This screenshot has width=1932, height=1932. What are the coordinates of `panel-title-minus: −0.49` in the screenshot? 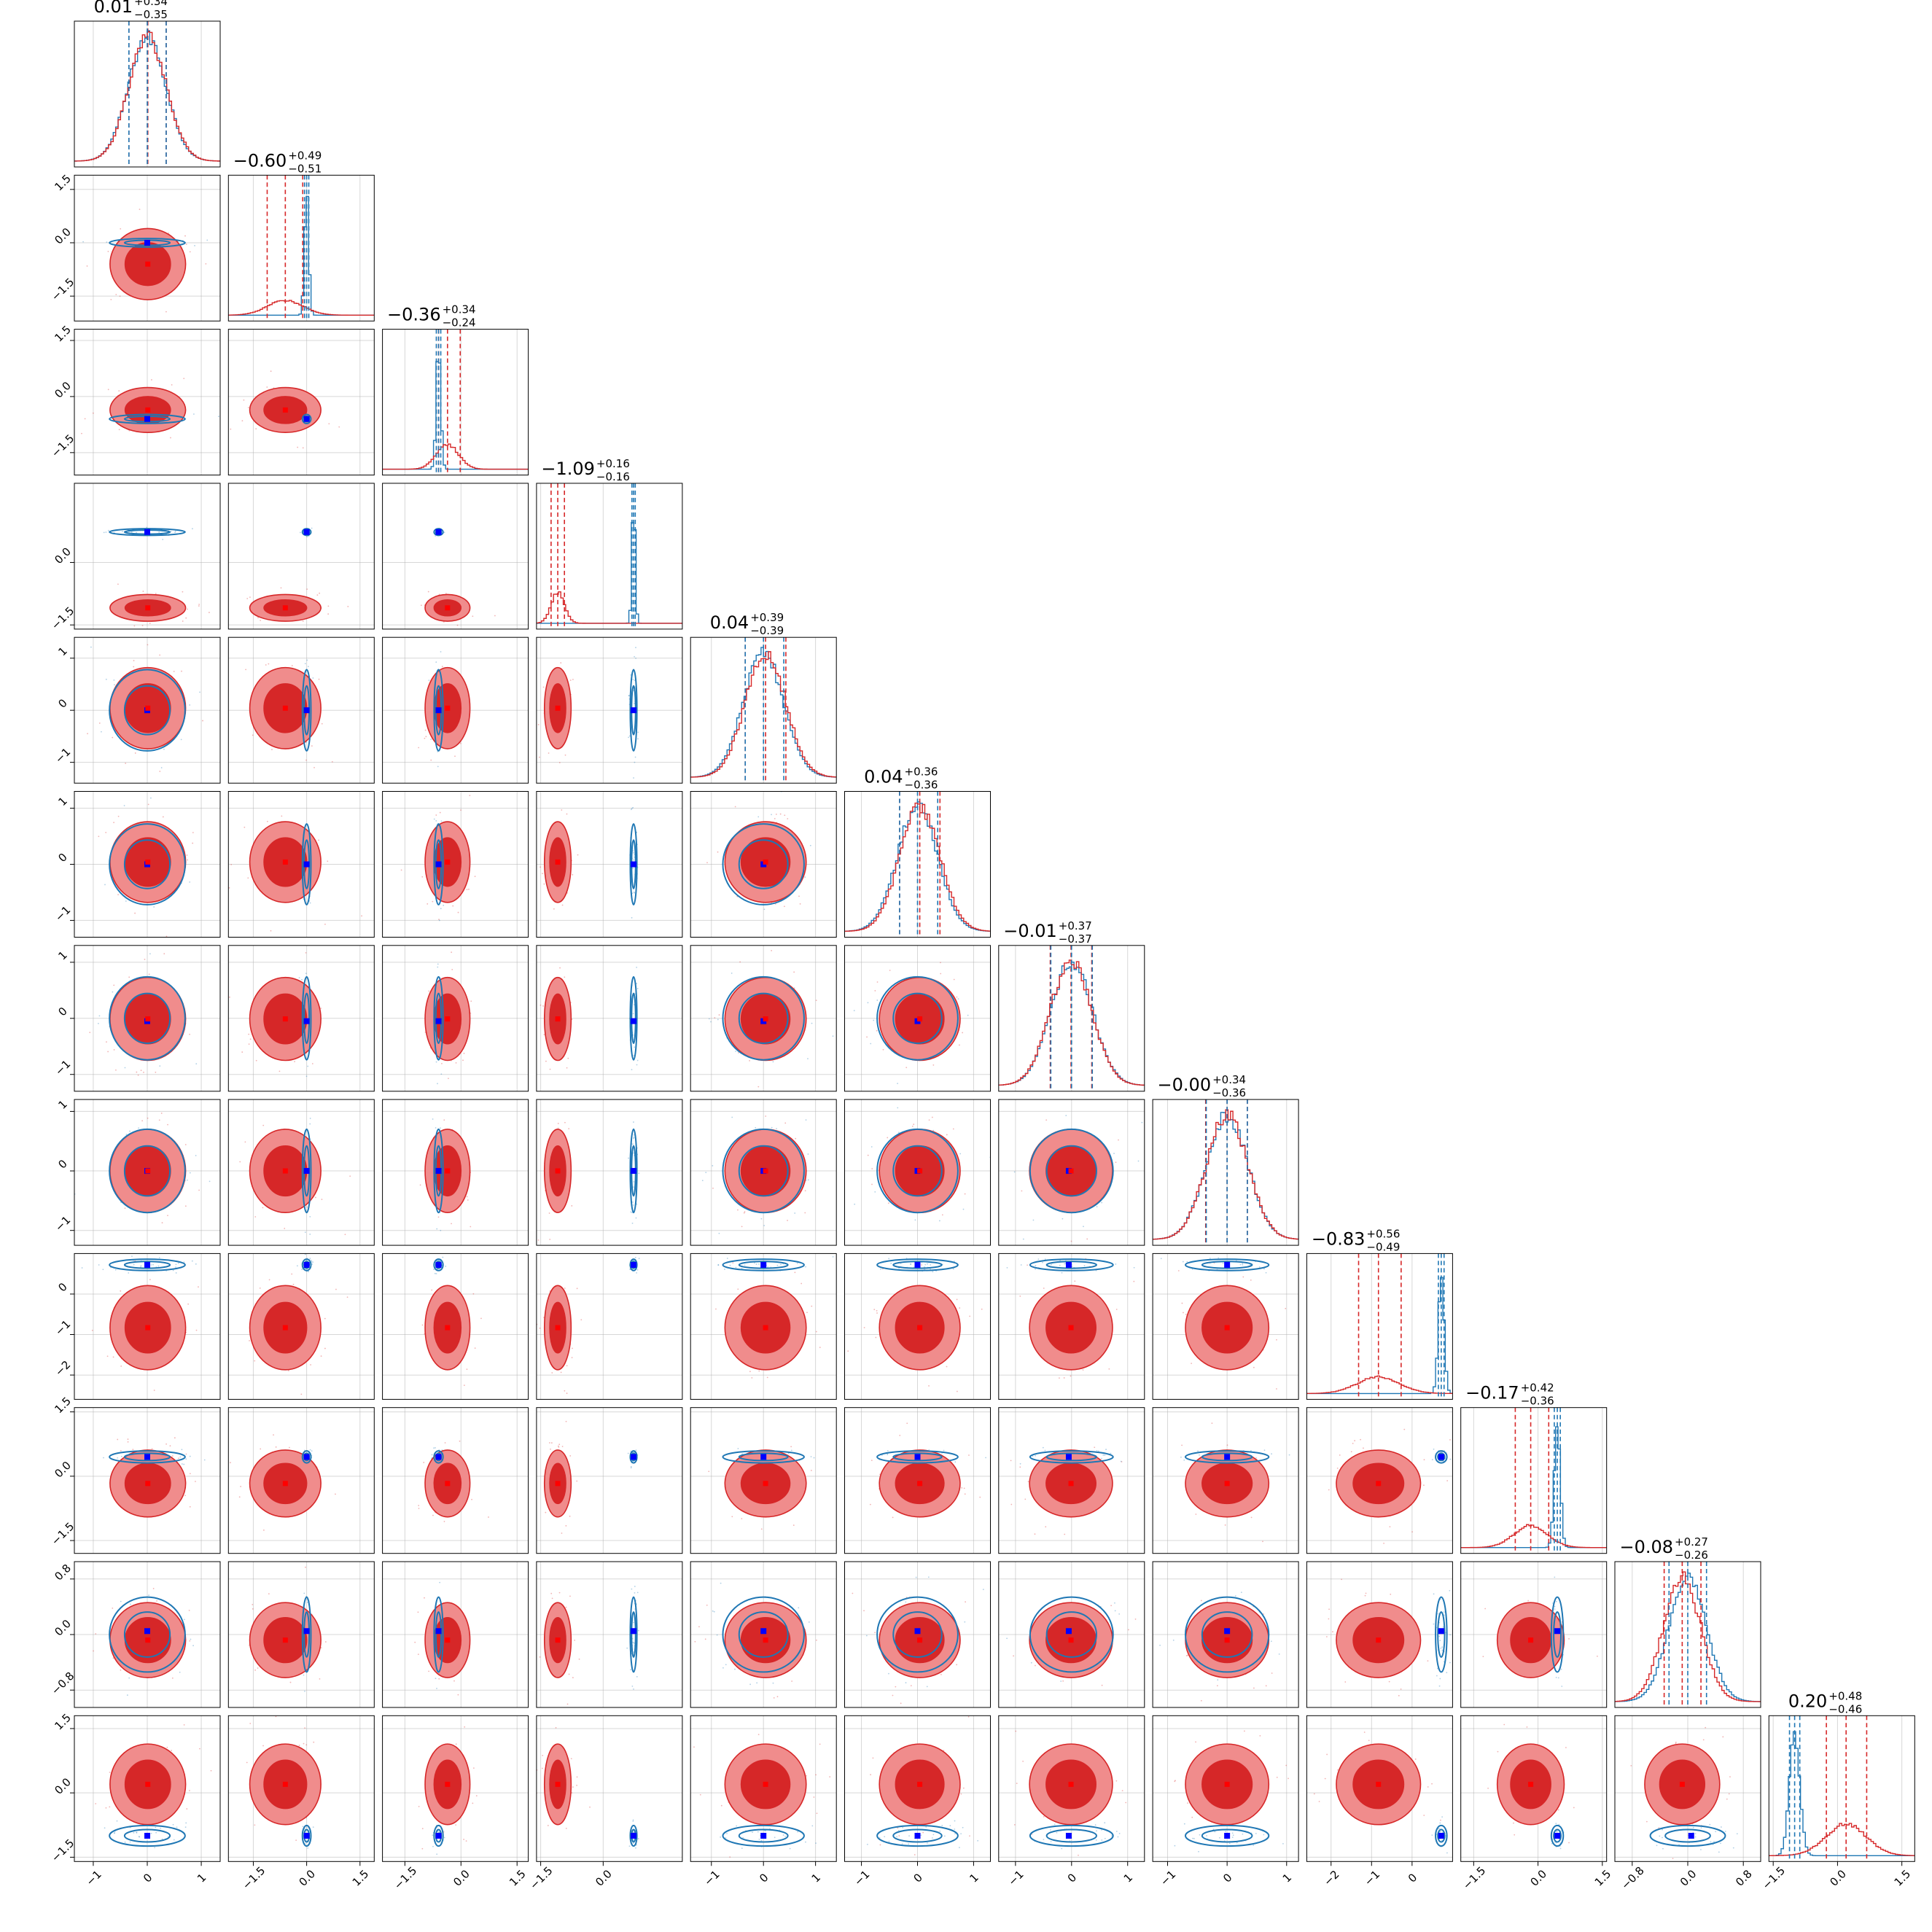 It's located at (1383, 1246).